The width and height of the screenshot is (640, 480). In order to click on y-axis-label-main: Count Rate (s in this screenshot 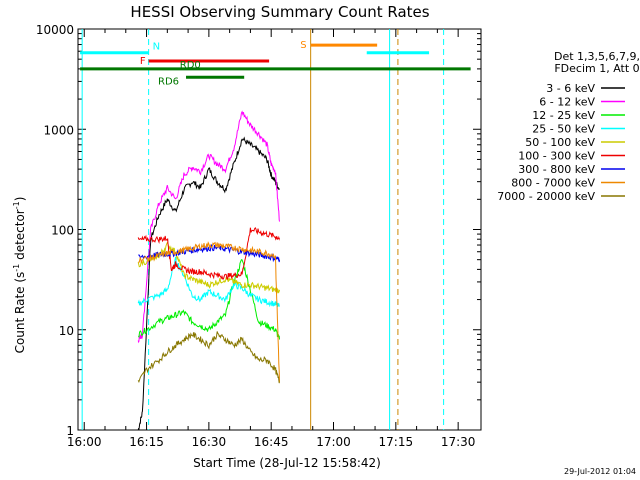, I will do `click(20, 313)`.